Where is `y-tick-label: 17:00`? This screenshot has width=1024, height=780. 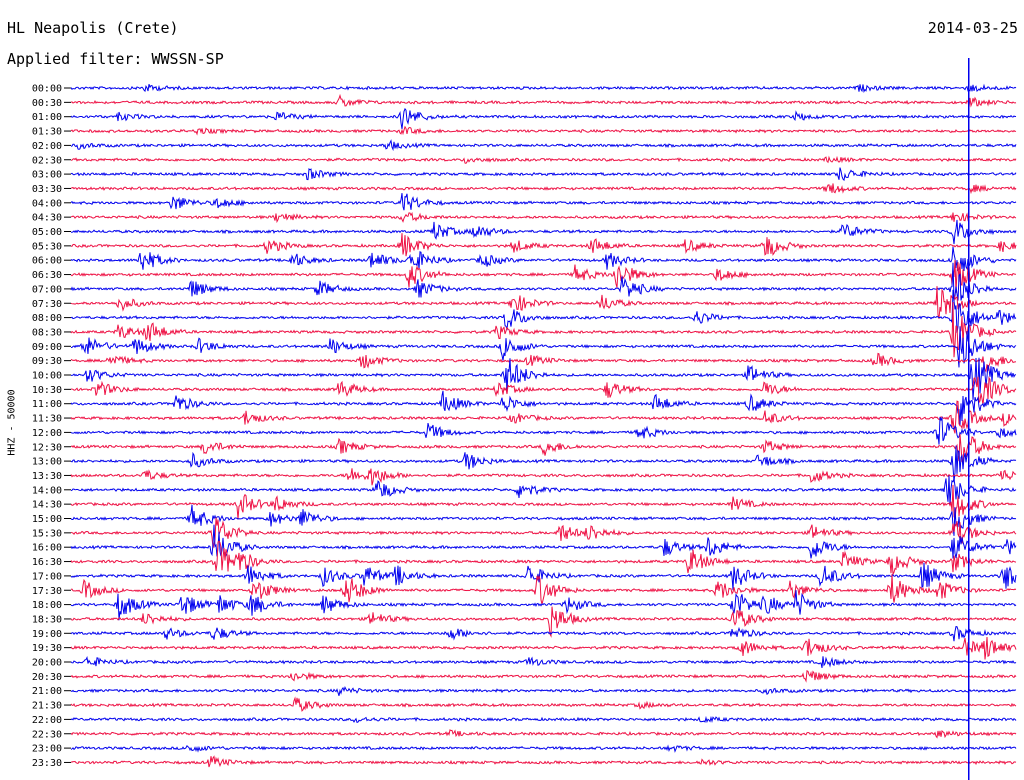
y-tick-label: 17:00 is located at coordinates (47, 576).